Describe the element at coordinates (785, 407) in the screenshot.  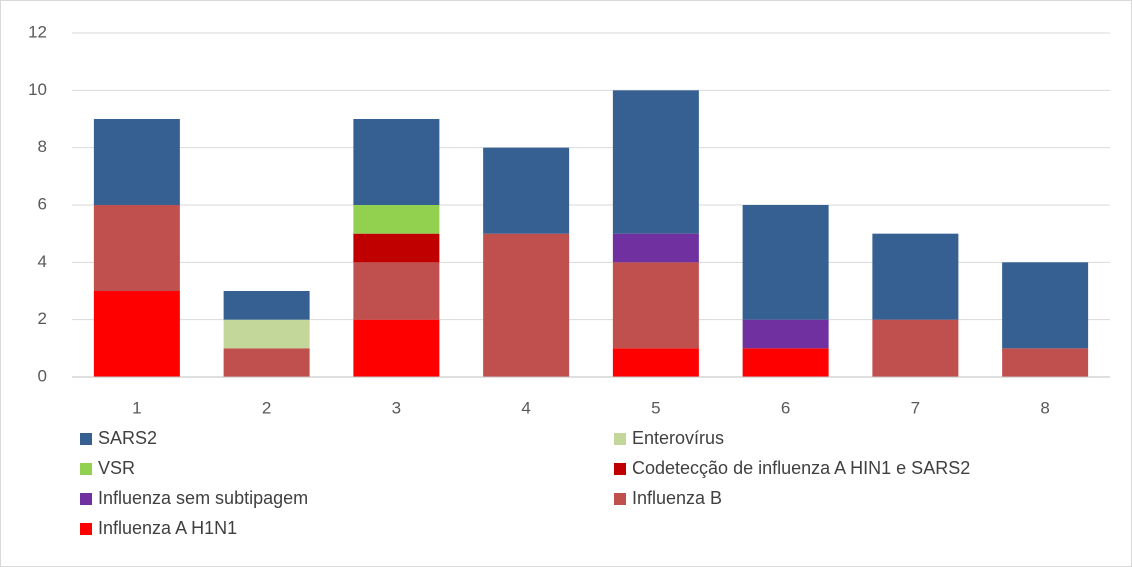
I see `x-tick-label: 6` at that location.